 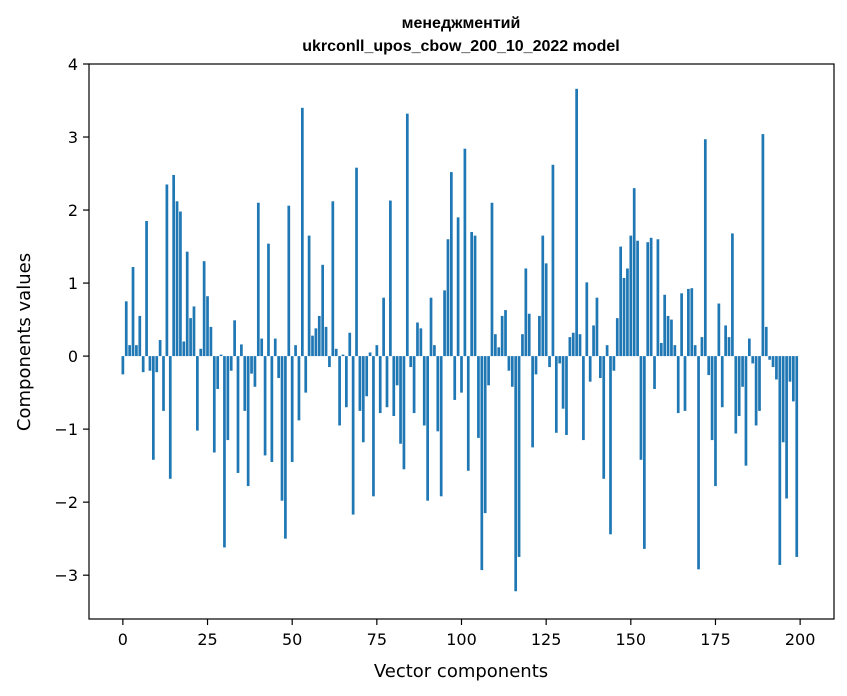 What do you see at coordinates (631, 639) in the screenshot?
I see `x-tick-label: 150` at bounding box center [631, 639].